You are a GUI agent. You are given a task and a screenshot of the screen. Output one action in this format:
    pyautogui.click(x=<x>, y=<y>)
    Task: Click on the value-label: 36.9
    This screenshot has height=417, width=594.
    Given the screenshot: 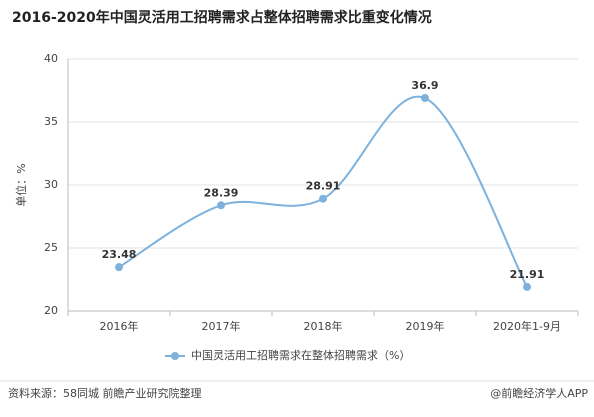 What is the action you would take?
    pyautogui.click(x=424, y=85)
    